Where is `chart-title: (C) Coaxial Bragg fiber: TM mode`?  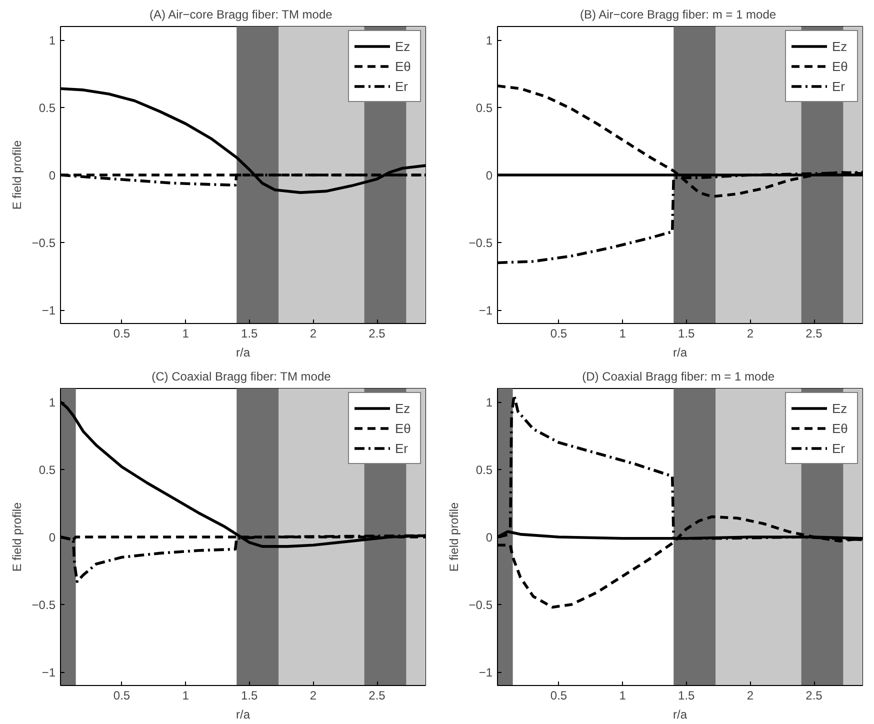
chart-title: (C) Coaxial Bragg fiber: TM mode is located at coordinates (242, 377).